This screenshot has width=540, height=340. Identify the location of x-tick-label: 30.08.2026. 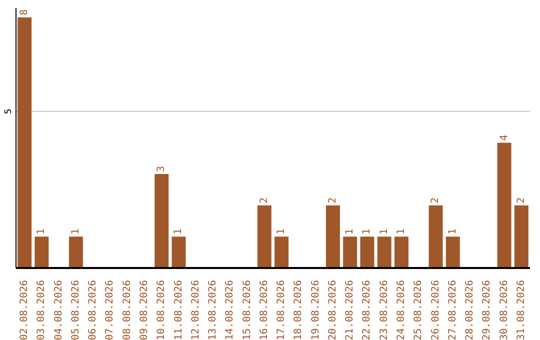
(504, 310).